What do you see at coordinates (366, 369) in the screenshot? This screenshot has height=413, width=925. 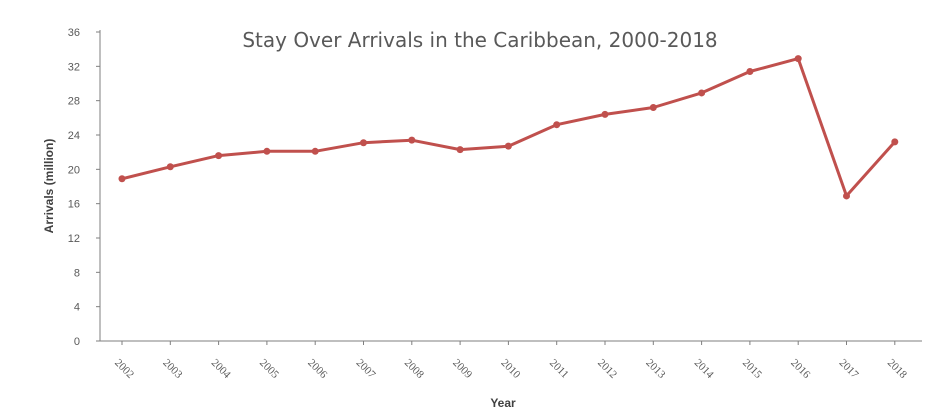 I see `x-tick-label: 2007` at bounding box center [366, 369].